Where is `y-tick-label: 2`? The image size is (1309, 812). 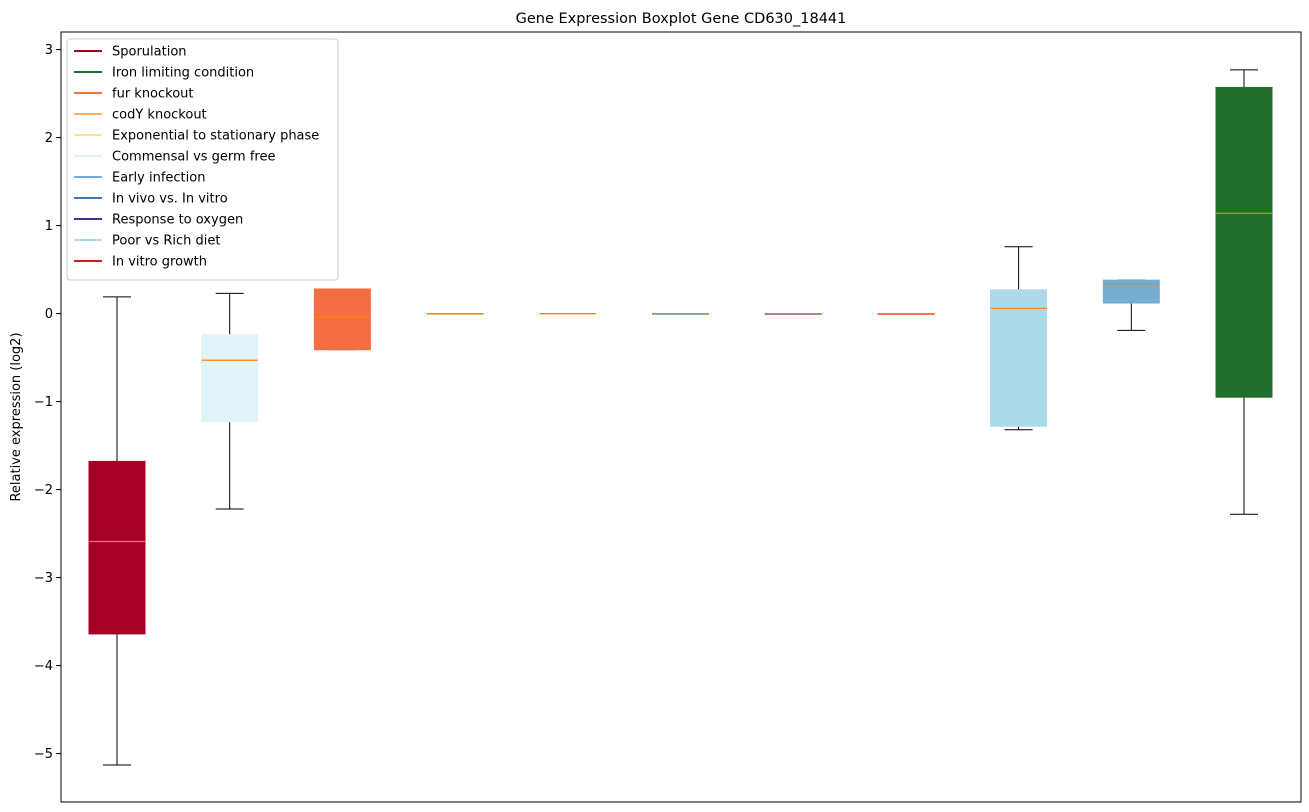
y-tick-label: 2 is located at coordinates (49, 138).